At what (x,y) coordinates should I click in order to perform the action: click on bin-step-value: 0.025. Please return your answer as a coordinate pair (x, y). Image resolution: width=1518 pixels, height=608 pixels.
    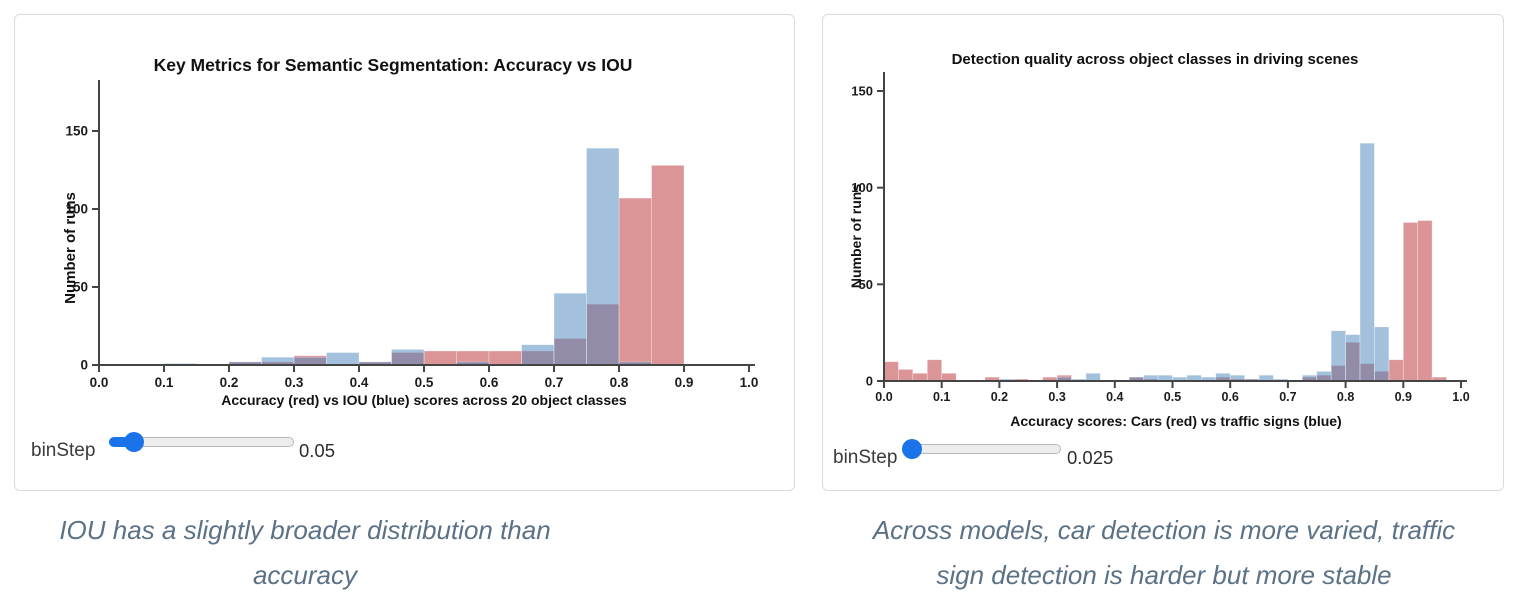
    Looking at the image, I should click on (1090, 457).